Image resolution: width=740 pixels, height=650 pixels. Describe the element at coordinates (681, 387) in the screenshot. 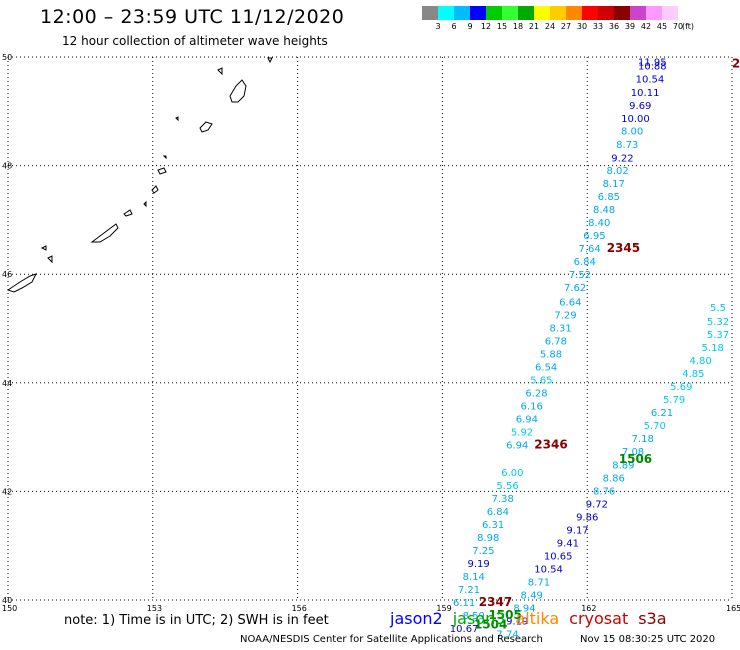

I see `wave-height-value: 5.69` at that location.